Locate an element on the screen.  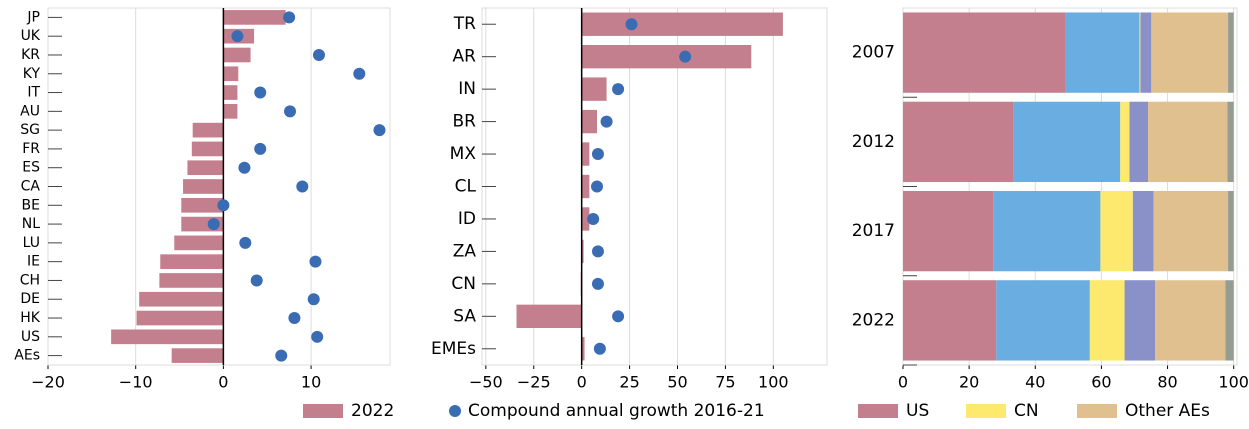
y-tick-label: 2012 is located at coordinates (873, 142).